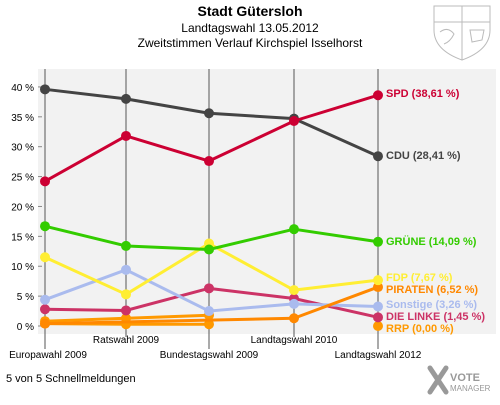  I want to click on series-end-label: Sonstige (3,26 %), so click(431, 305).